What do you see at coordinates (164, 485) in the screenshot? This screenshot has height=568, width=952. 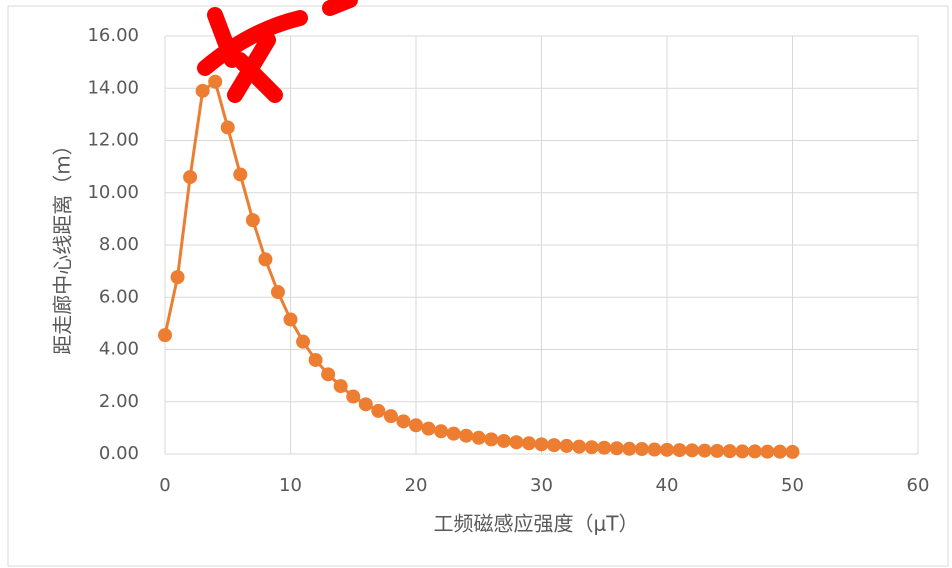 I see `x-tick-label: 0` at bounding box center [164, 485].